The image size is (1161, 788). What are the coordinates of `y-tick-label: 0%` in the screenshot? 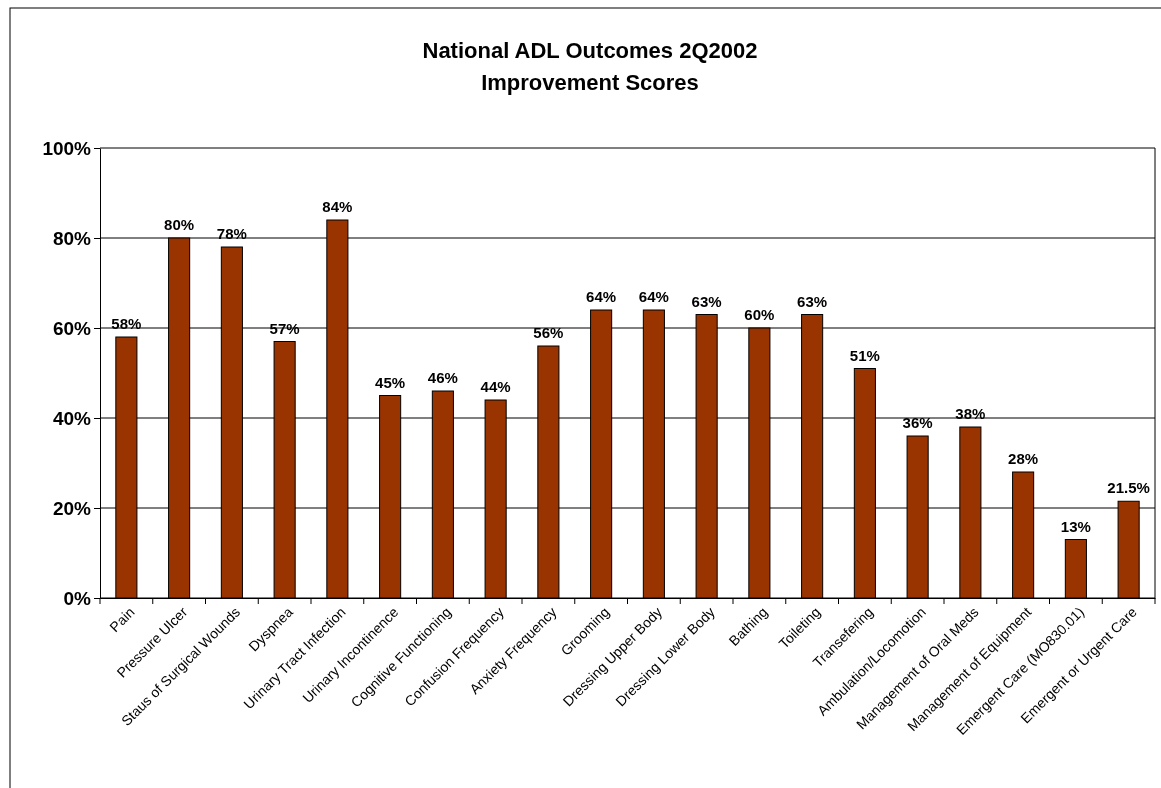 It's located at (77, 598).